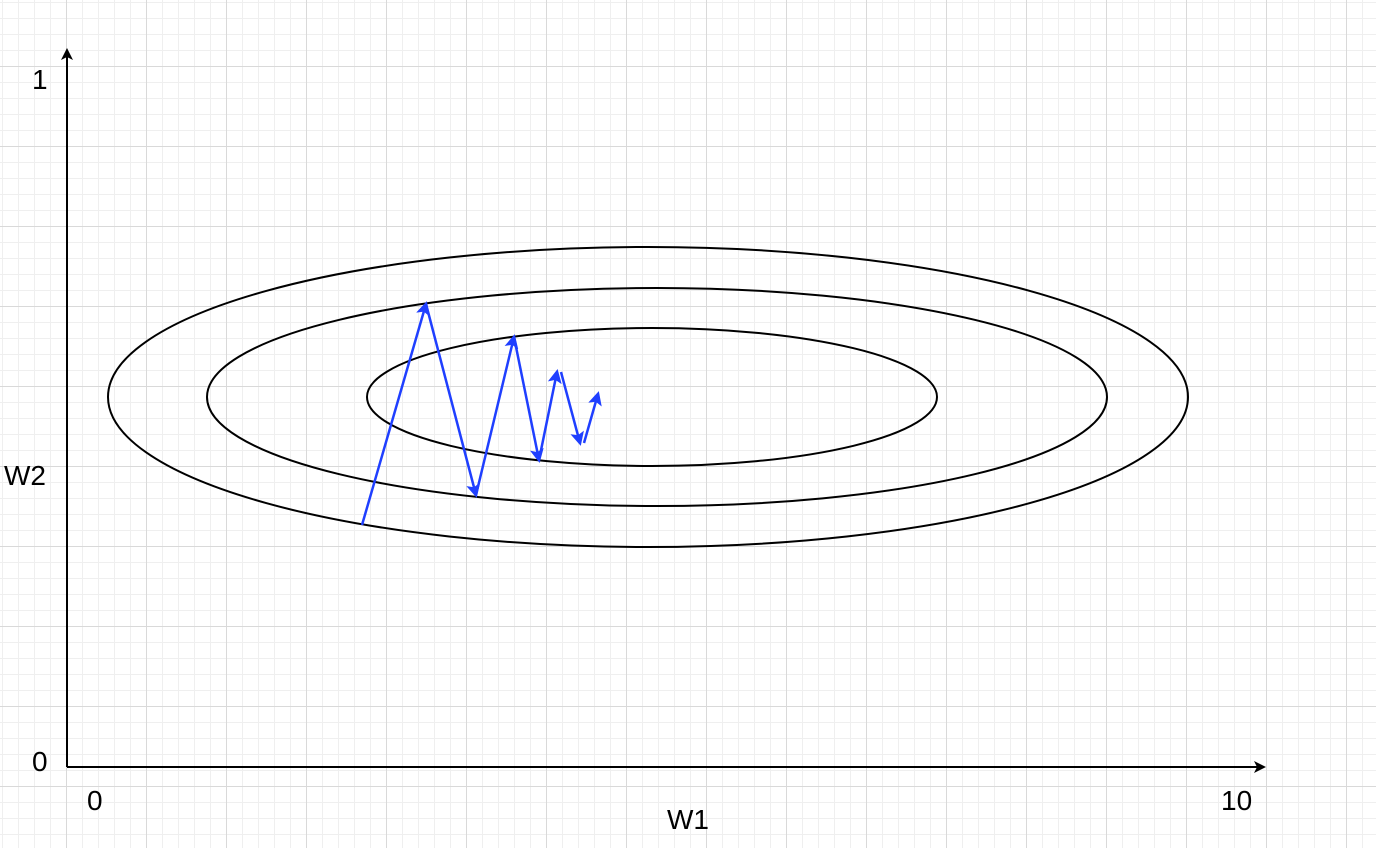 This screenshot has height=848, width=1376. I want to click on x-tick-max: 10, so click(1237, 800).